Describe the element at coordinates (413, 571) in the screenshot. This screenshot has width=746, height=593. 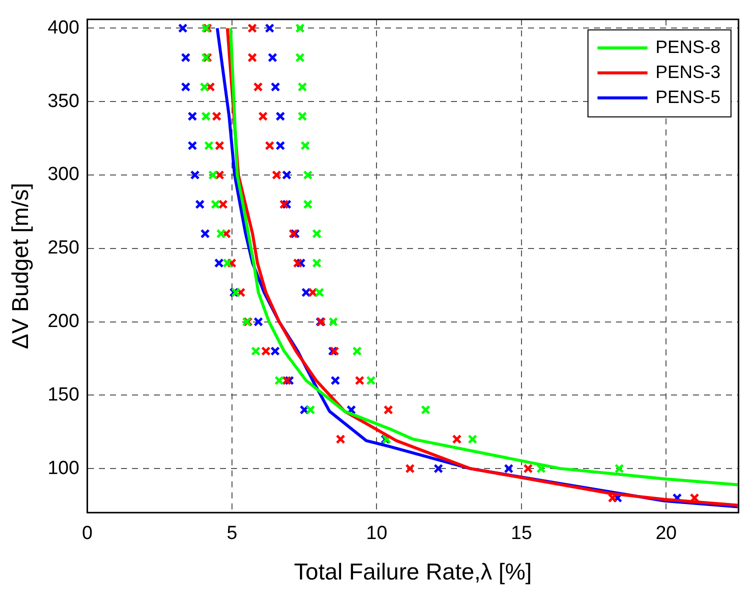
I see `x-axis-title: Total Failure Rate,λ [%]` at that location.